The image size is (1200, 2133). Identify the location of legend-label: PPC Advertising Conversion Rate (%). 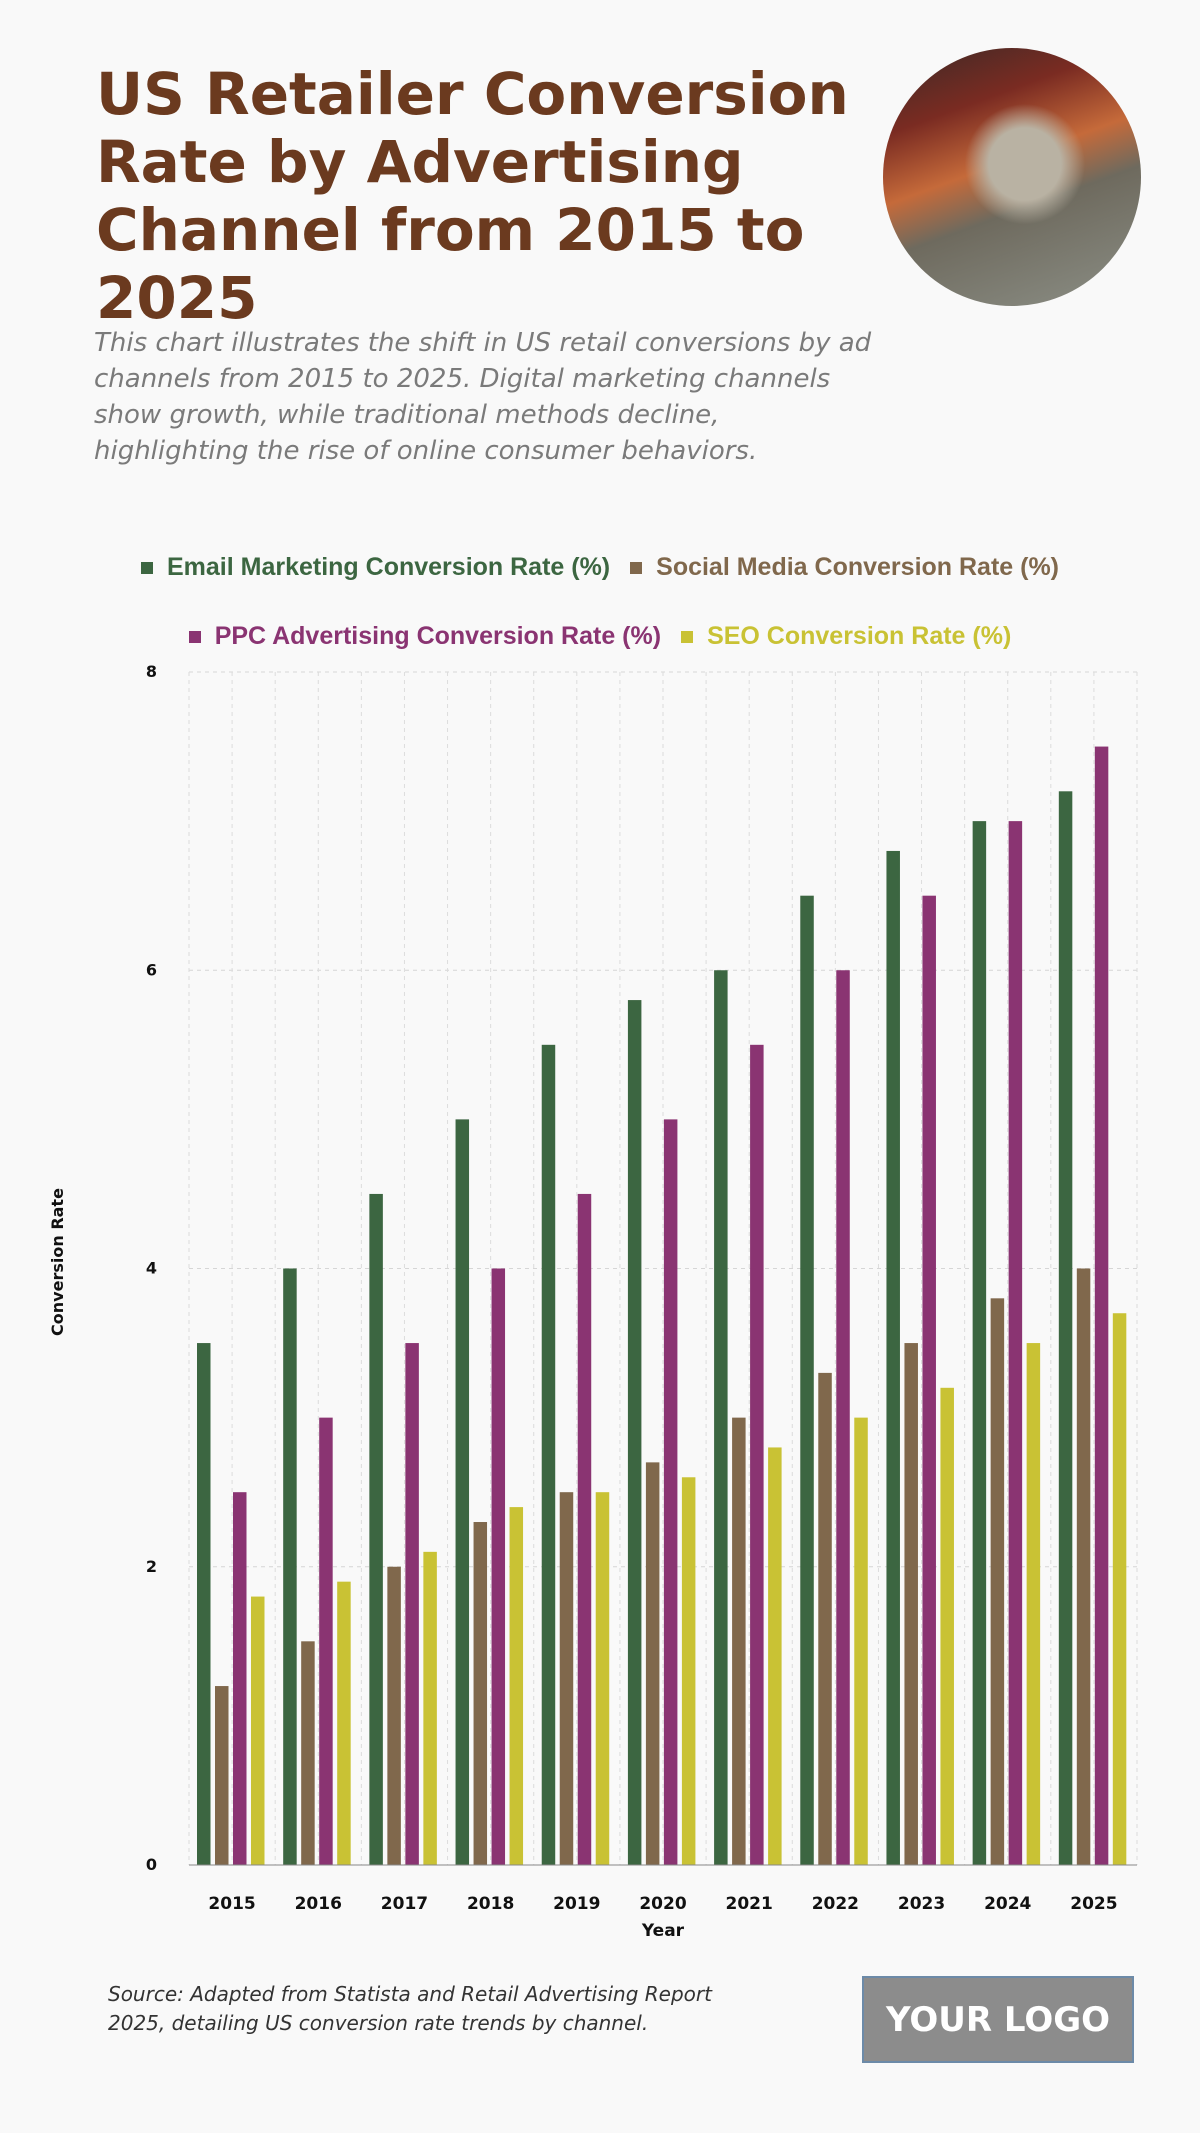
(438, 636).